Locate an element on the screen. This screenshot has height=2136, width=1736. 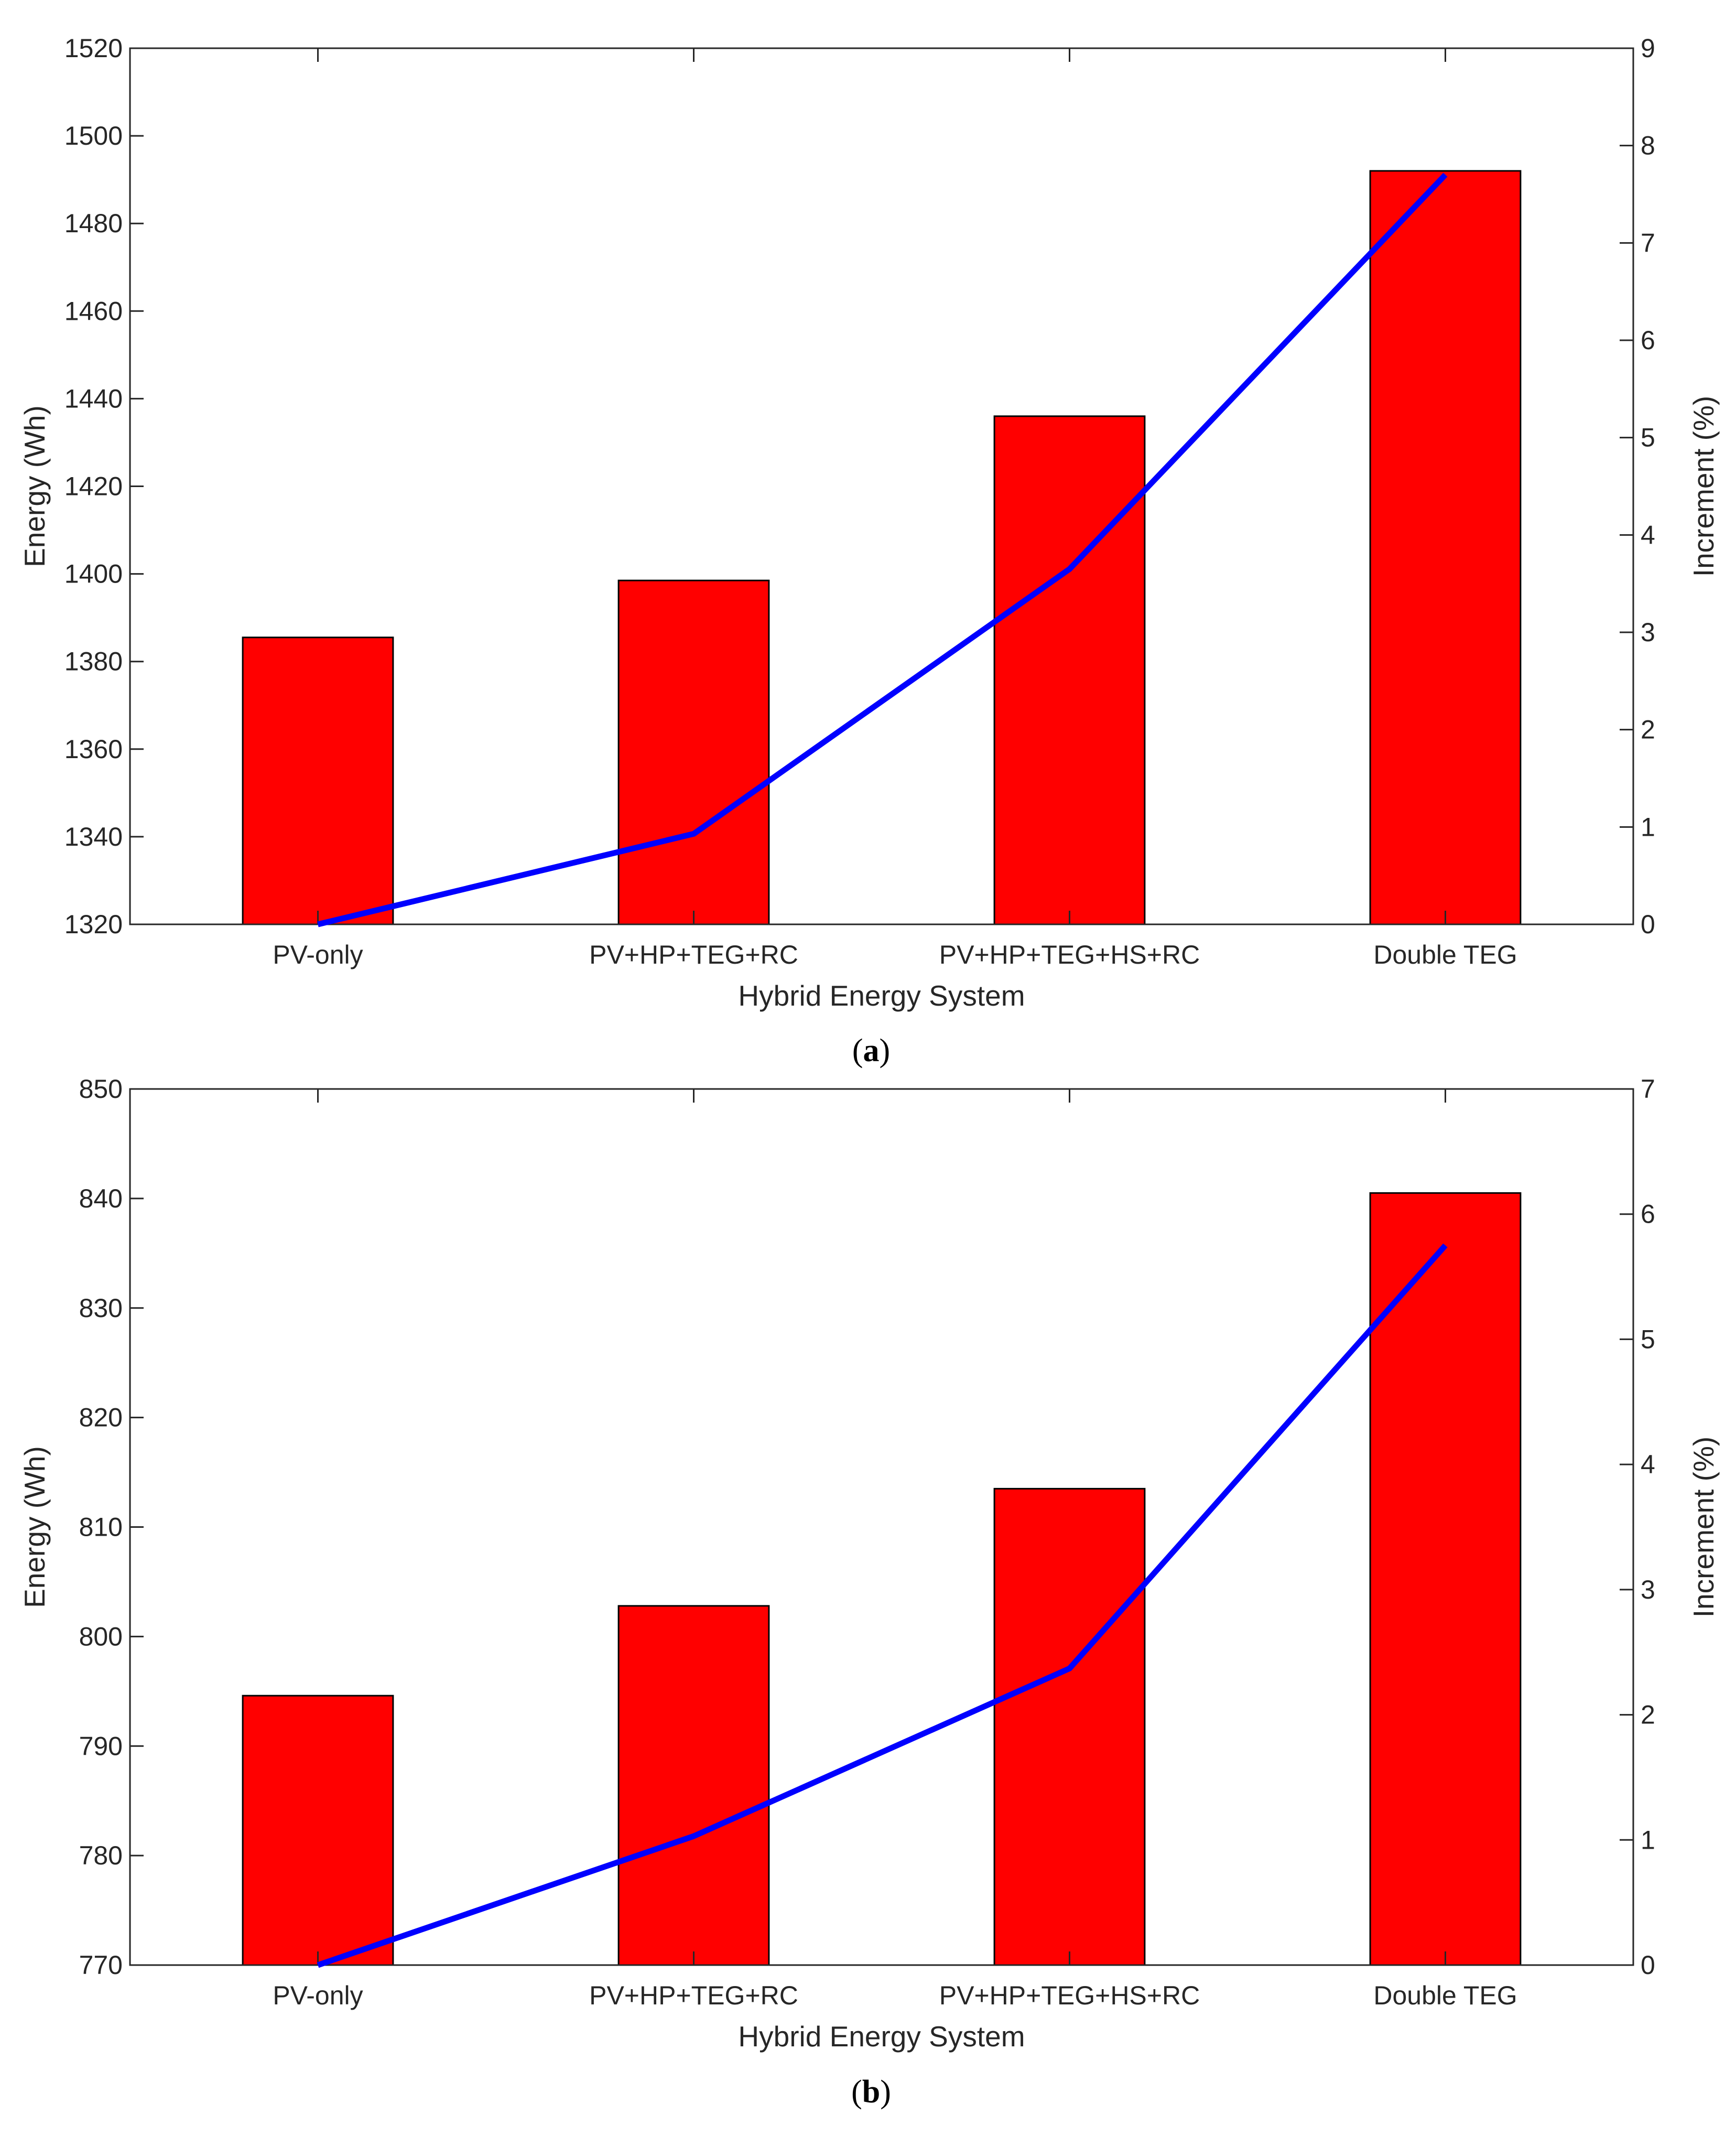
y-tick-label: 810 is located at coordinates (101, 1527).